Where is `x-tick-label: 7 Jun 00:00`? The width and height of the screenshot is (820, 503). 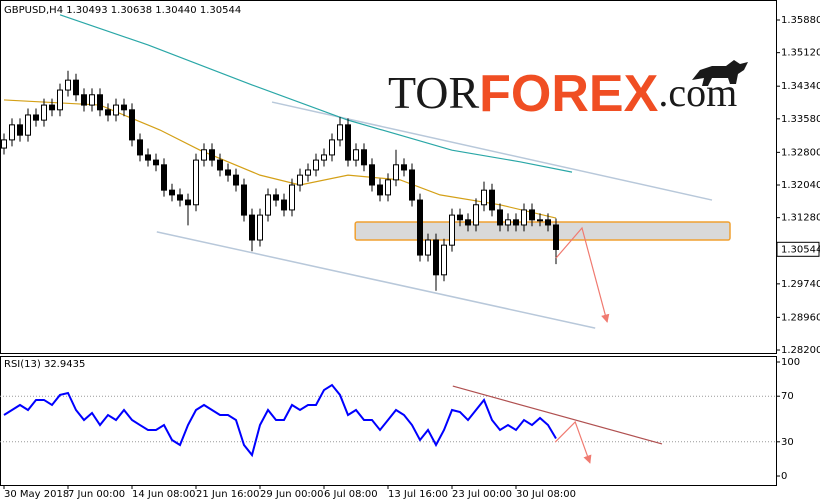
x-tick-label: 7 Jun 00:00 is located at coordinates (96, 494).